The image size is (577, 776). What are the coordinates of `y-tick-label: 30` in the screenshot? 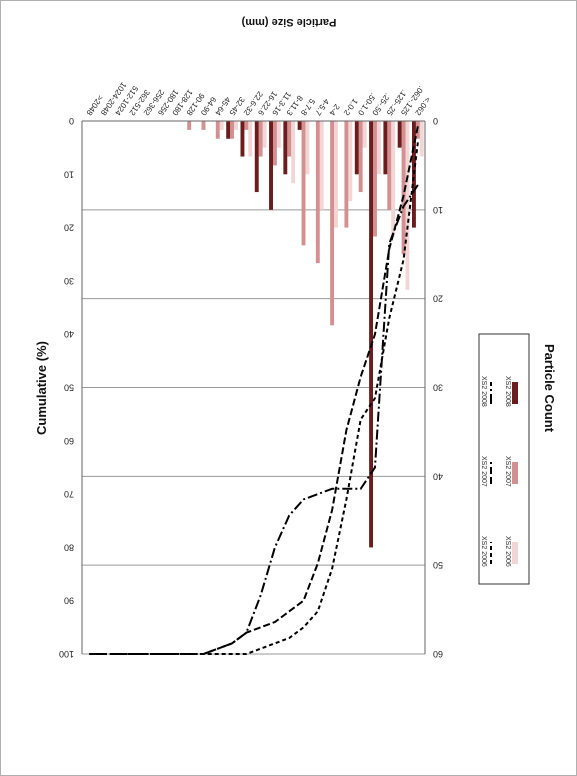 It's located at (438, 388).